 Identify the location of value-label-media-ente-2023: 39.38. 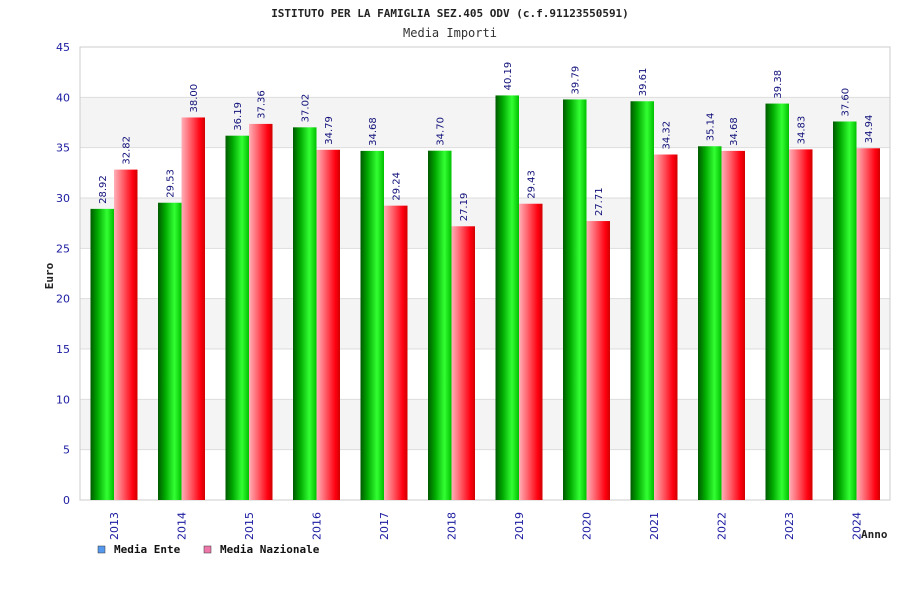
(778, 84).